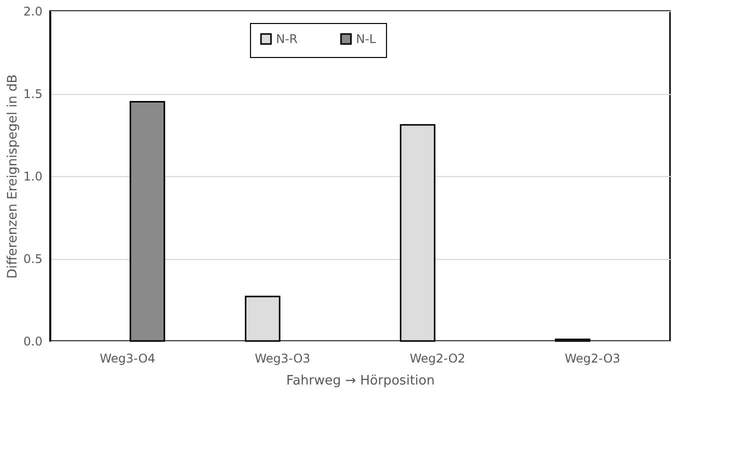 The image size is (754, 458). I want to click on x-tick-label: Weg2-O2, so click(438, 359).